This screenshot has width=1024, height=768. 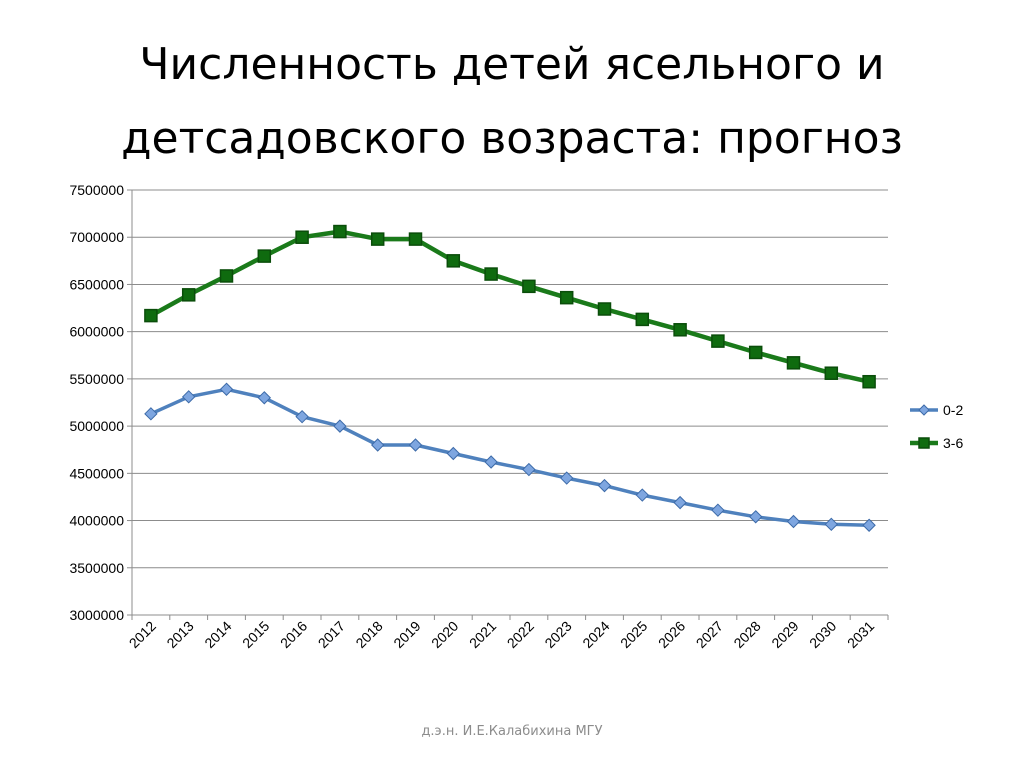 What do you see at coordinates (512, 64) in the screenshot?
I see `slide-title-line-1: Численность детей ясельного и` at bounding box center [512, 64].